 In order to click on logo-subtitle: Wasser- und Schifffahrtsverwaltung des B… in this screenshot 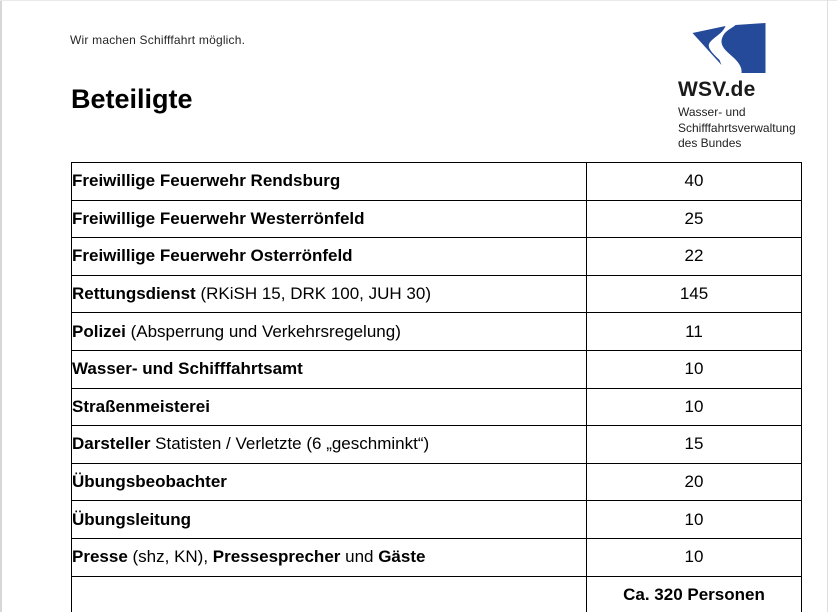, I will do `click(753, 128)`.